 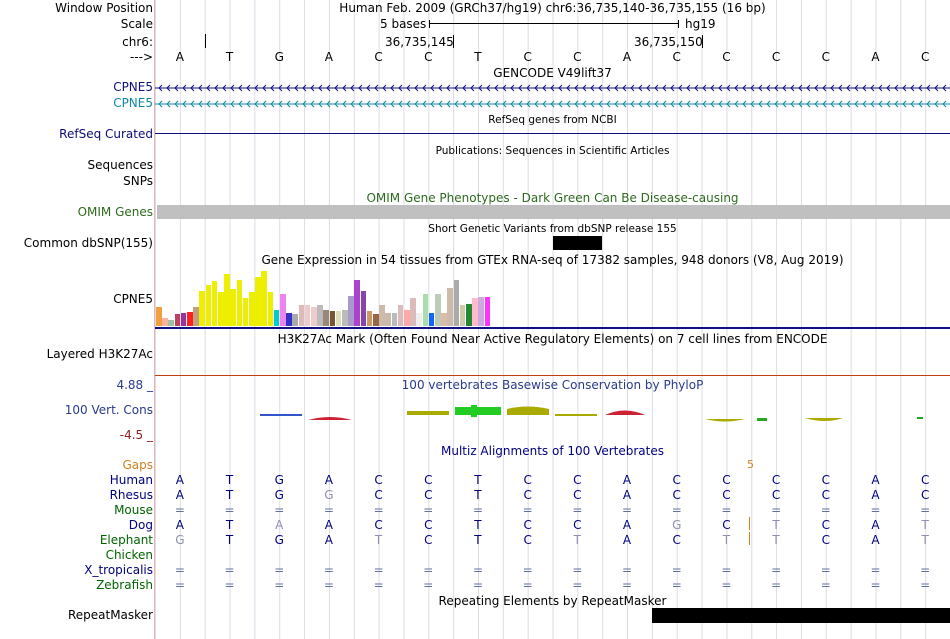 What do you see at coordinates (129, 555) in the screenshot?
I see `species-label: Chicken` at bounding box center [129, 555].